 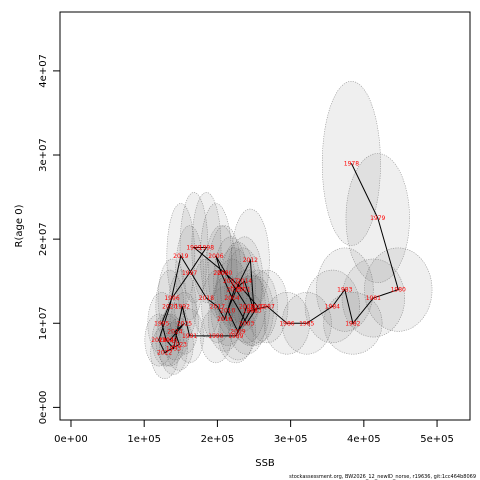 What do you see at coordinates (254, 432) in the screenshot?
I see `x-axis: 0e+00 1e+05 2e+05 3e+05 4e+05 5e+05` at bounding box center [254, 432].